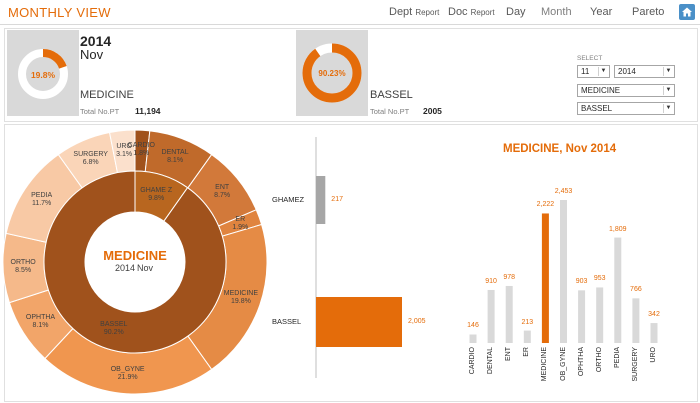 The image size is (700, 403). Describe the element at coordinates (560, 149) in the screenshot. I see `department-bar-chart-title: MEDICINE, Nov 2014` at that location.